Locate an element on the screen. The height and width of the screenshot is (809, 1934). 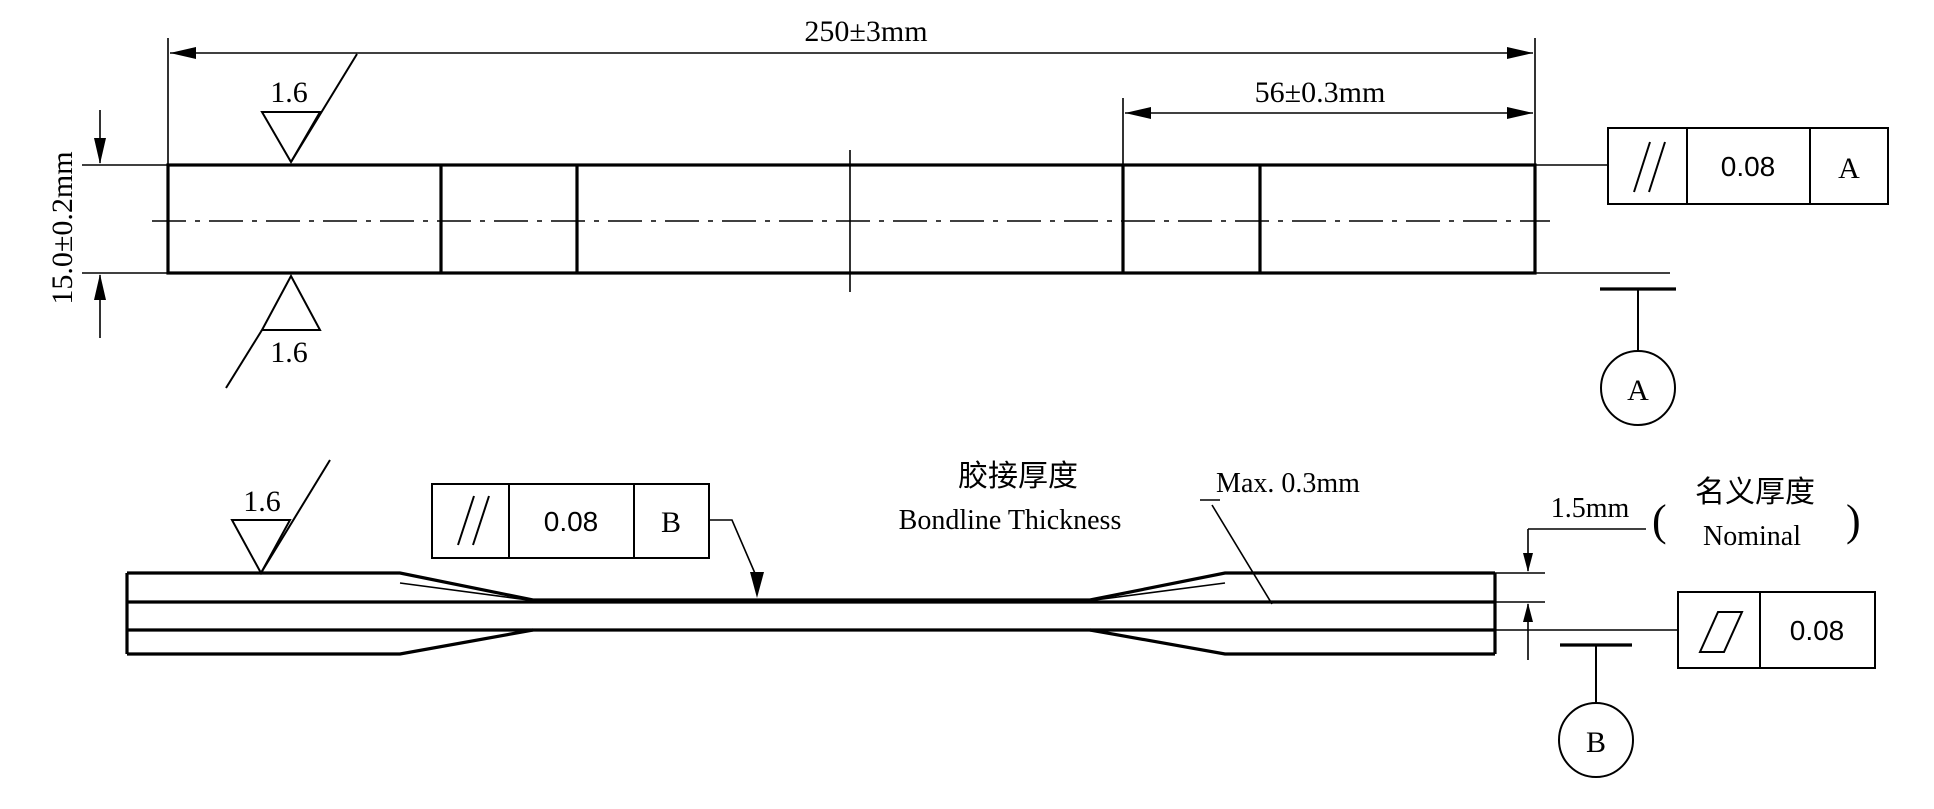
roughness-value-side: 1.6 is located at coordinates (262, 501).